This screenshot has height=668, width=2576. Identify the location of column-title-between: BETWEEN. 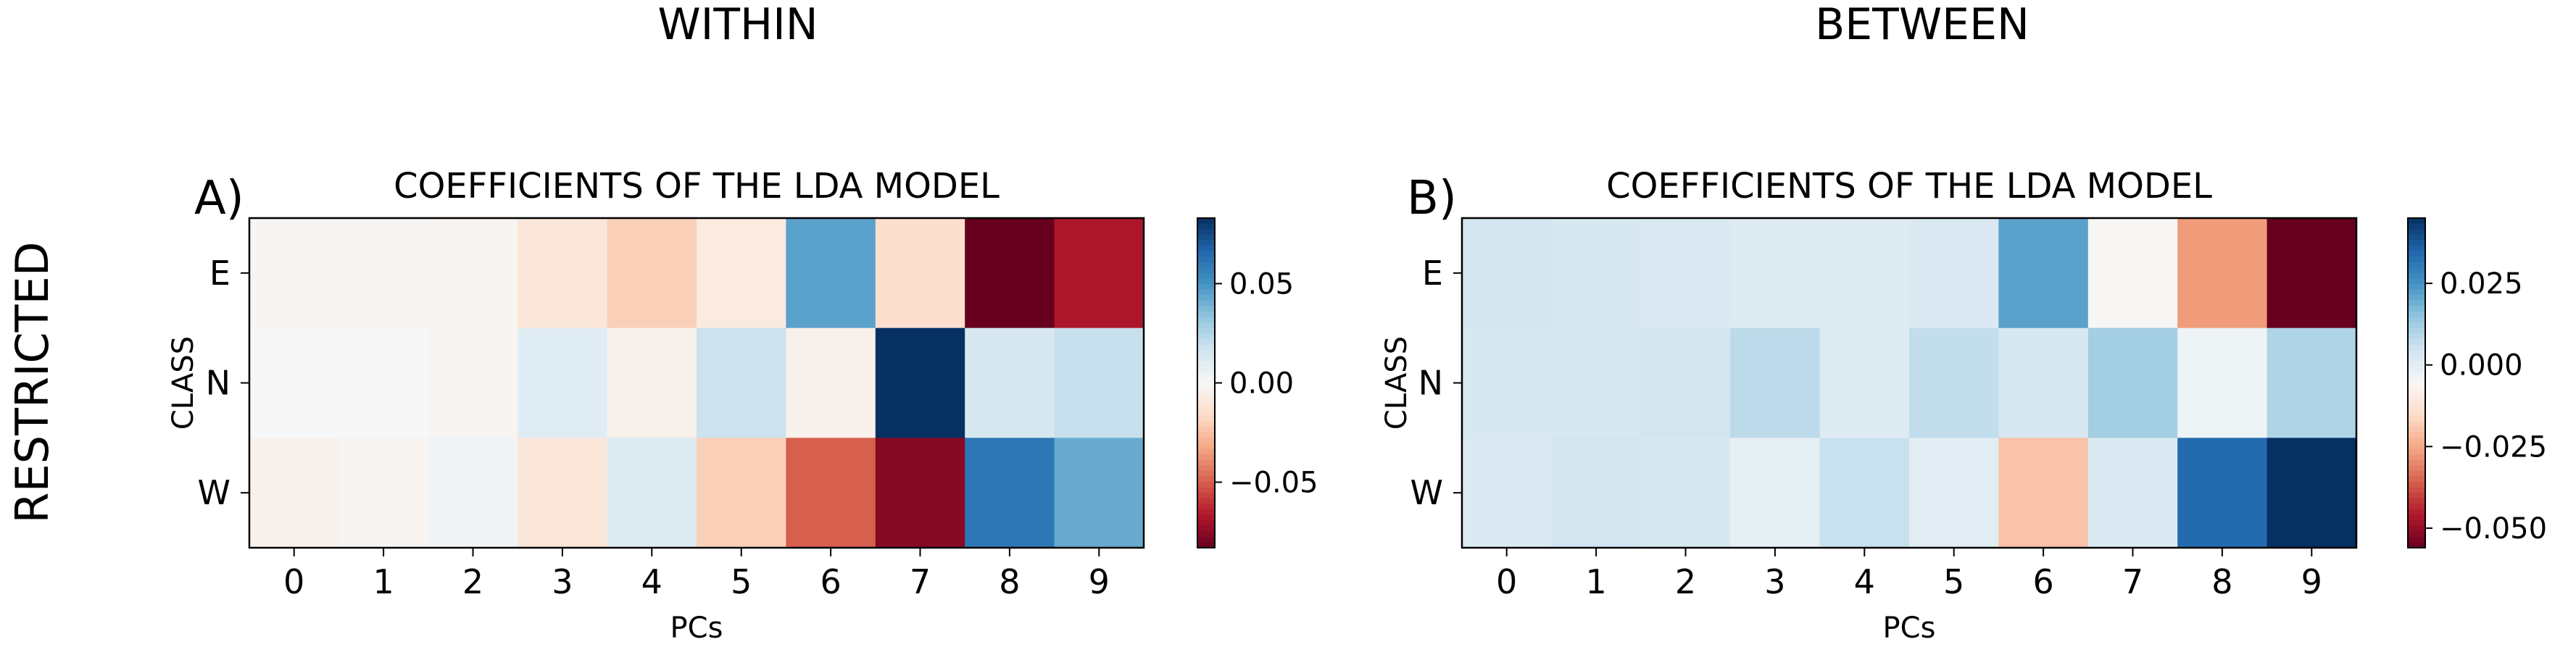
(1922, 25).